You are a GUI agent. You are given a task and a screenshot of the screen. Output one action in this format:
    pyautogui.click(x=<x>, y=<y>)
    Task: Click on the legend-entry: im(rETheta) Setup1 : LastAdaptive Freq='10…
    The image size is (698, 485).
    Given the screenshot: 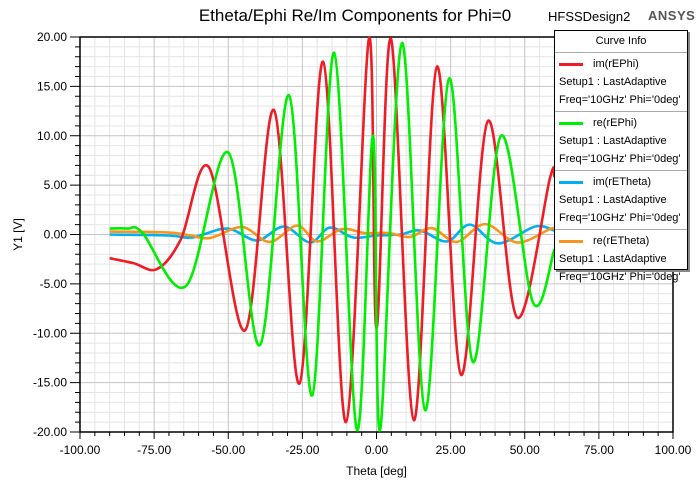 What is the action you would take?
    pyautogui.click(x=621, y=200)
    